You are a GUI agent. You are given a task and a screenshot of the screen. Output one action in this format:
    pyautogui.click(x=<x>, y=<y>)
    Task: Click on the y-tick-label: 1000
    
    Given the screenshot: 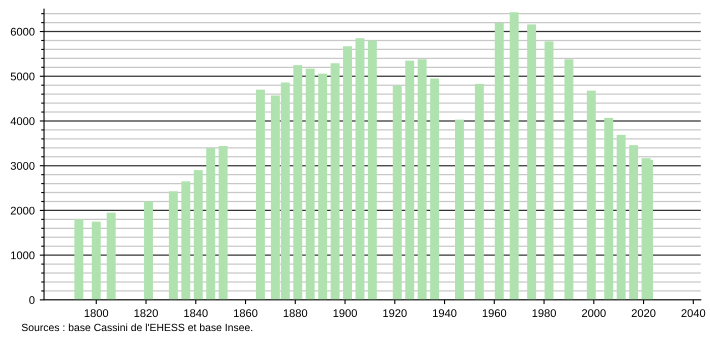 What is the action you would take?
    pyautogui.click(x=23, y=255)
    